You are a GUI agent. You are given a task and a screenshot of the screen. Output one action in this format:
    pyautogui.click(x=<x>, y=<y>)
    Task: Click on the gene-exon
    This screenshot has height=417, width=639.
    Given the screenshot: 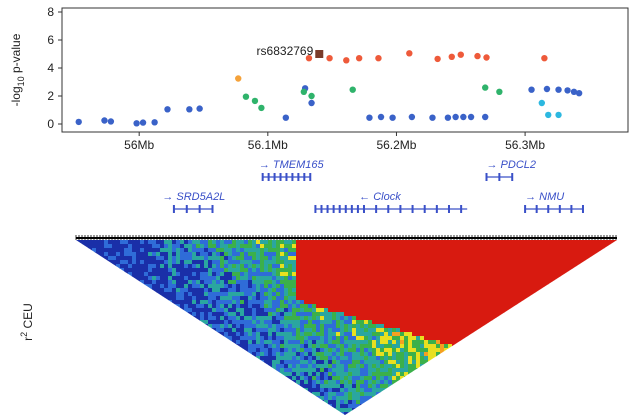 What is the action you would take?
    pyautogui.click(x=199, y=209)
    